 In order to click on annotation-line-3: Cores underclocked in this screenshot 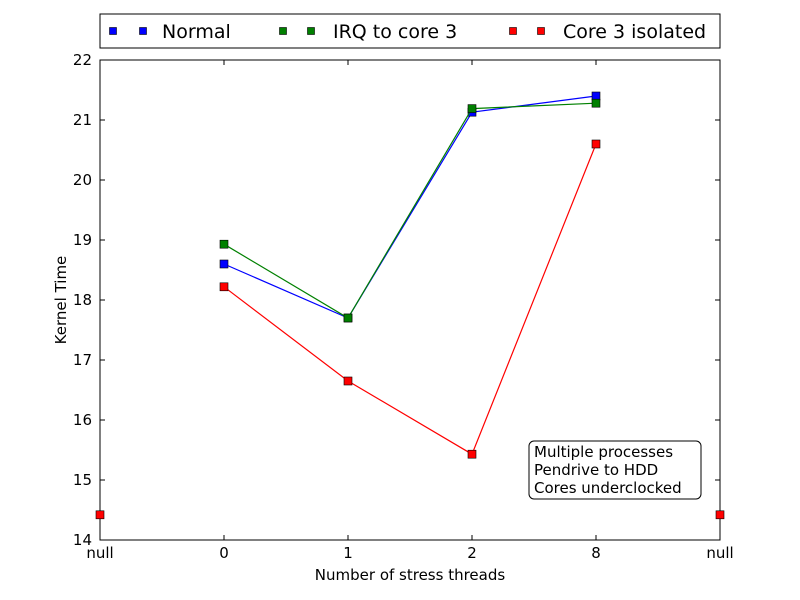, I will do `click(608, 488)`.